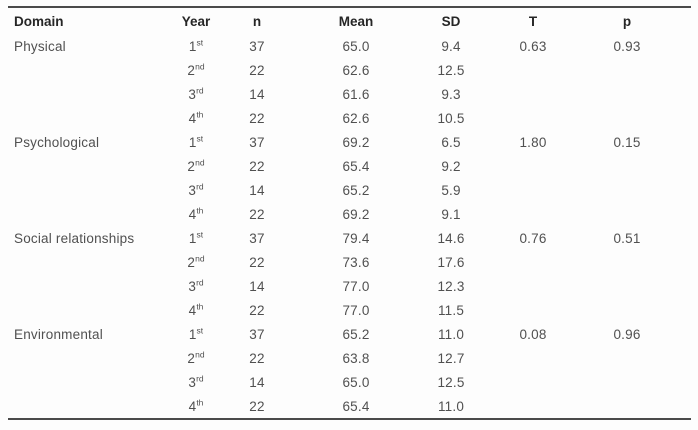 The height and width of the screenshot is (430, 698). I want to click on cell-domain: Environmental, so click(58, 334).